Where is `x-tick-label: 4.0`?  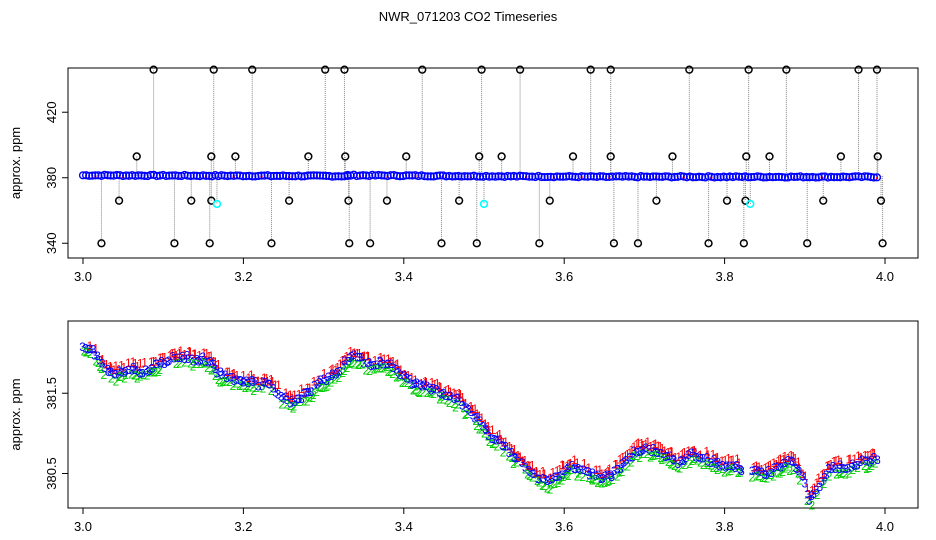
x-tick-label: 4.0 is located at coordinates (885, 276).